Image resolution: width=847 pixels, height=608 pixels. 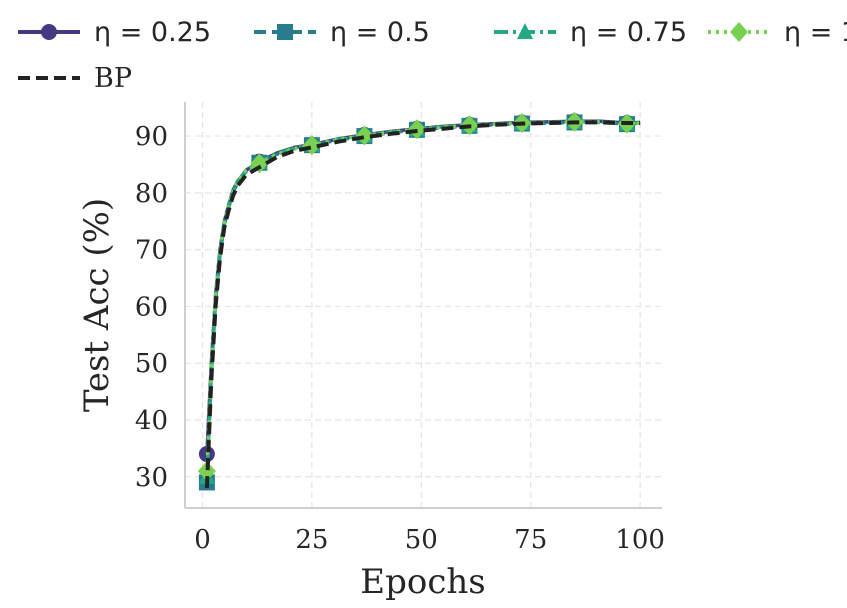 I want to click on y-tick-label: 70, so click(x=151, y=251).